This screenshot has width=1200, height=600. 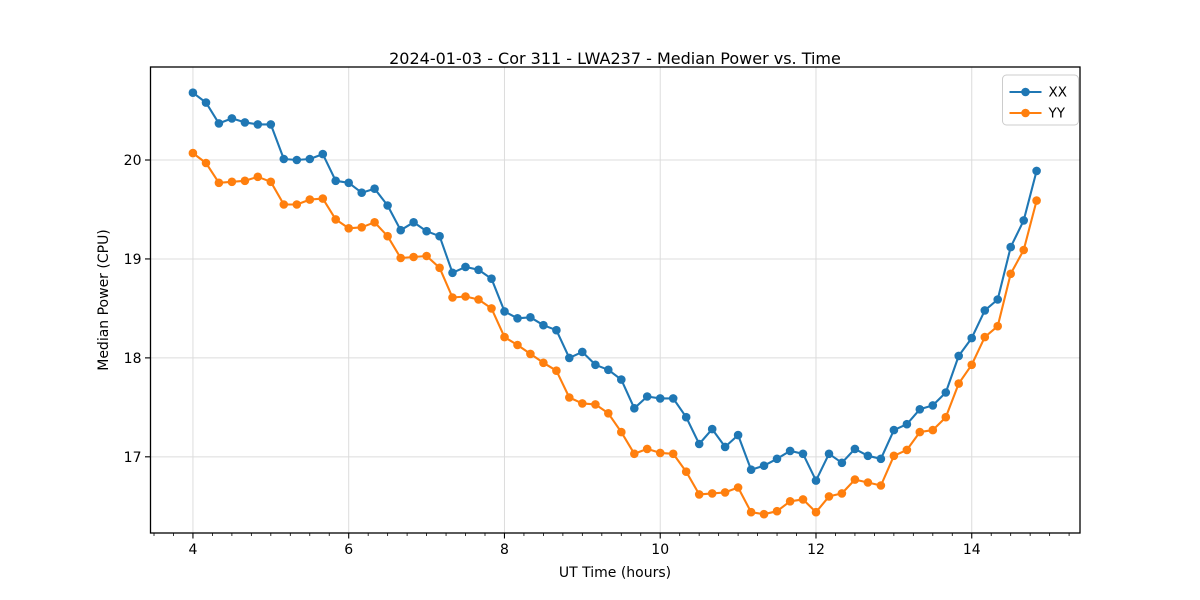 I want to click on x-tick-label: 12, so click(x=816, y=550).